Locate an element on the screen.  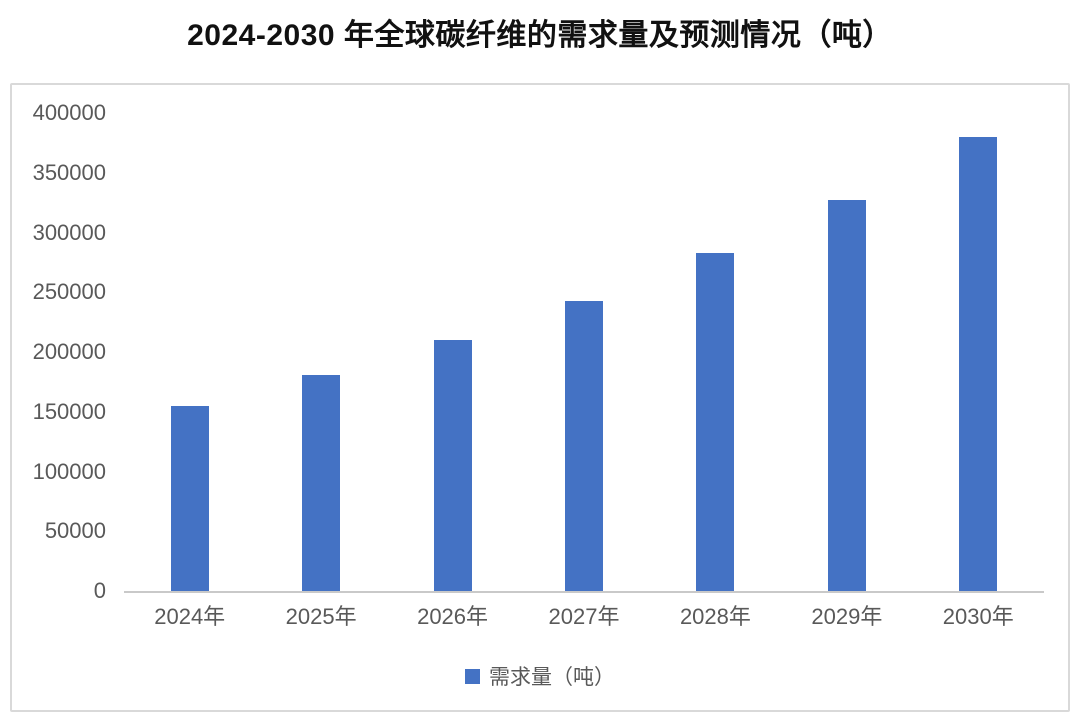
bar-2028年 is located at coordinates (715, 421).